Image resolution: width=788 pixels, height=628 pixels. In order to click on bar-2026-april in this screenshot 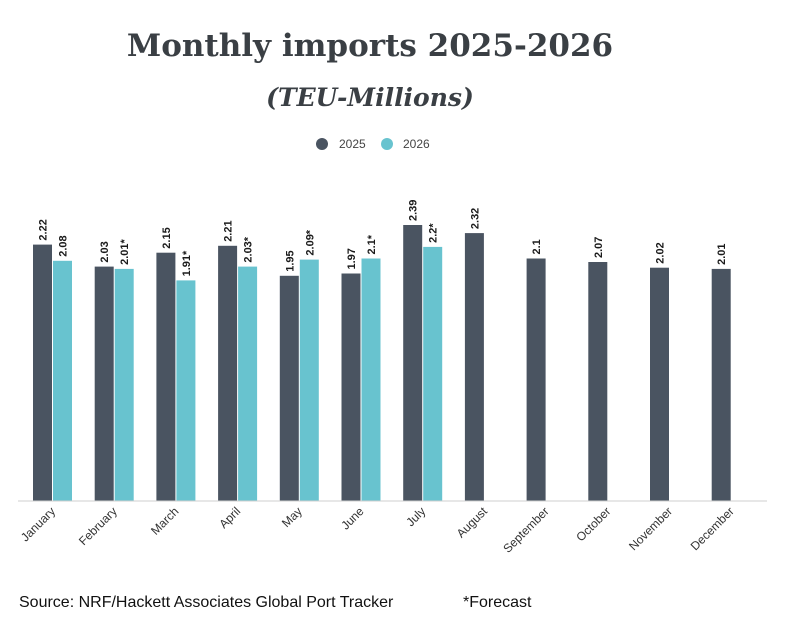, I will do `click(248, 383)`.